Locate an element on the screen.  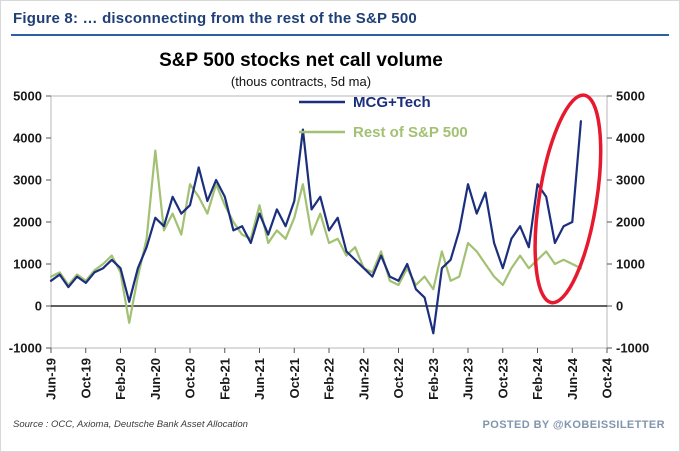
svg-text: Oct-21 is located at coordinates (294, 378).